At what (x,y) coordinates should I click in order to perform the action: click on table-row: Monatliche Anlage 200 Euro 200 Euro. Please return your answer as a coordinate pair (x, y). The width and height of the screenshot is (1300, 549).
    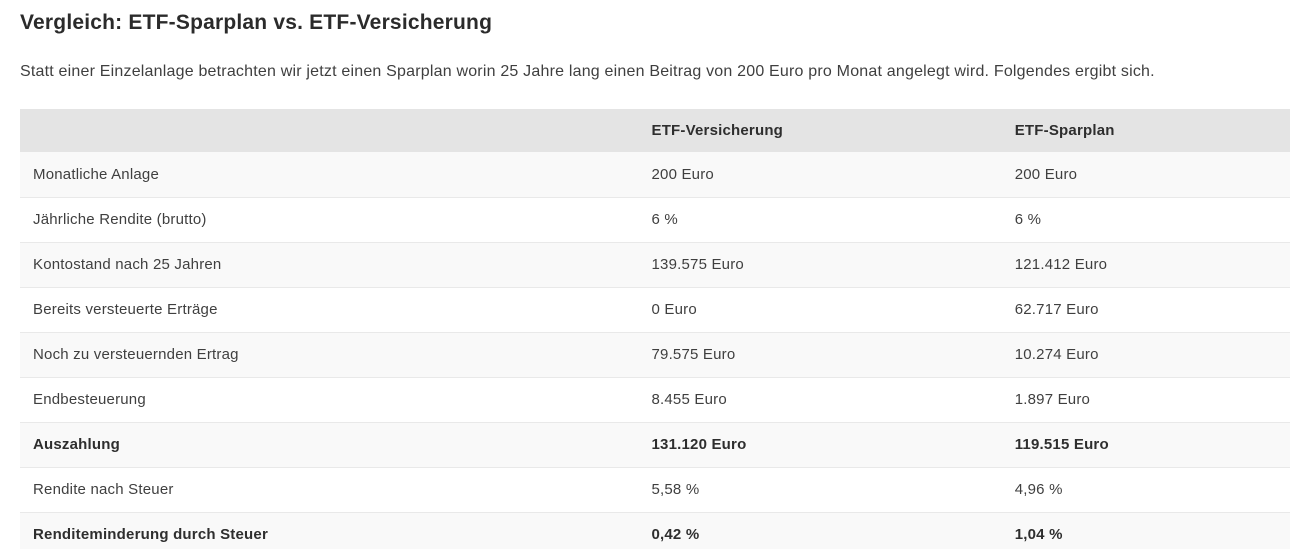
    Looking at the image, I should click on (655, 175).